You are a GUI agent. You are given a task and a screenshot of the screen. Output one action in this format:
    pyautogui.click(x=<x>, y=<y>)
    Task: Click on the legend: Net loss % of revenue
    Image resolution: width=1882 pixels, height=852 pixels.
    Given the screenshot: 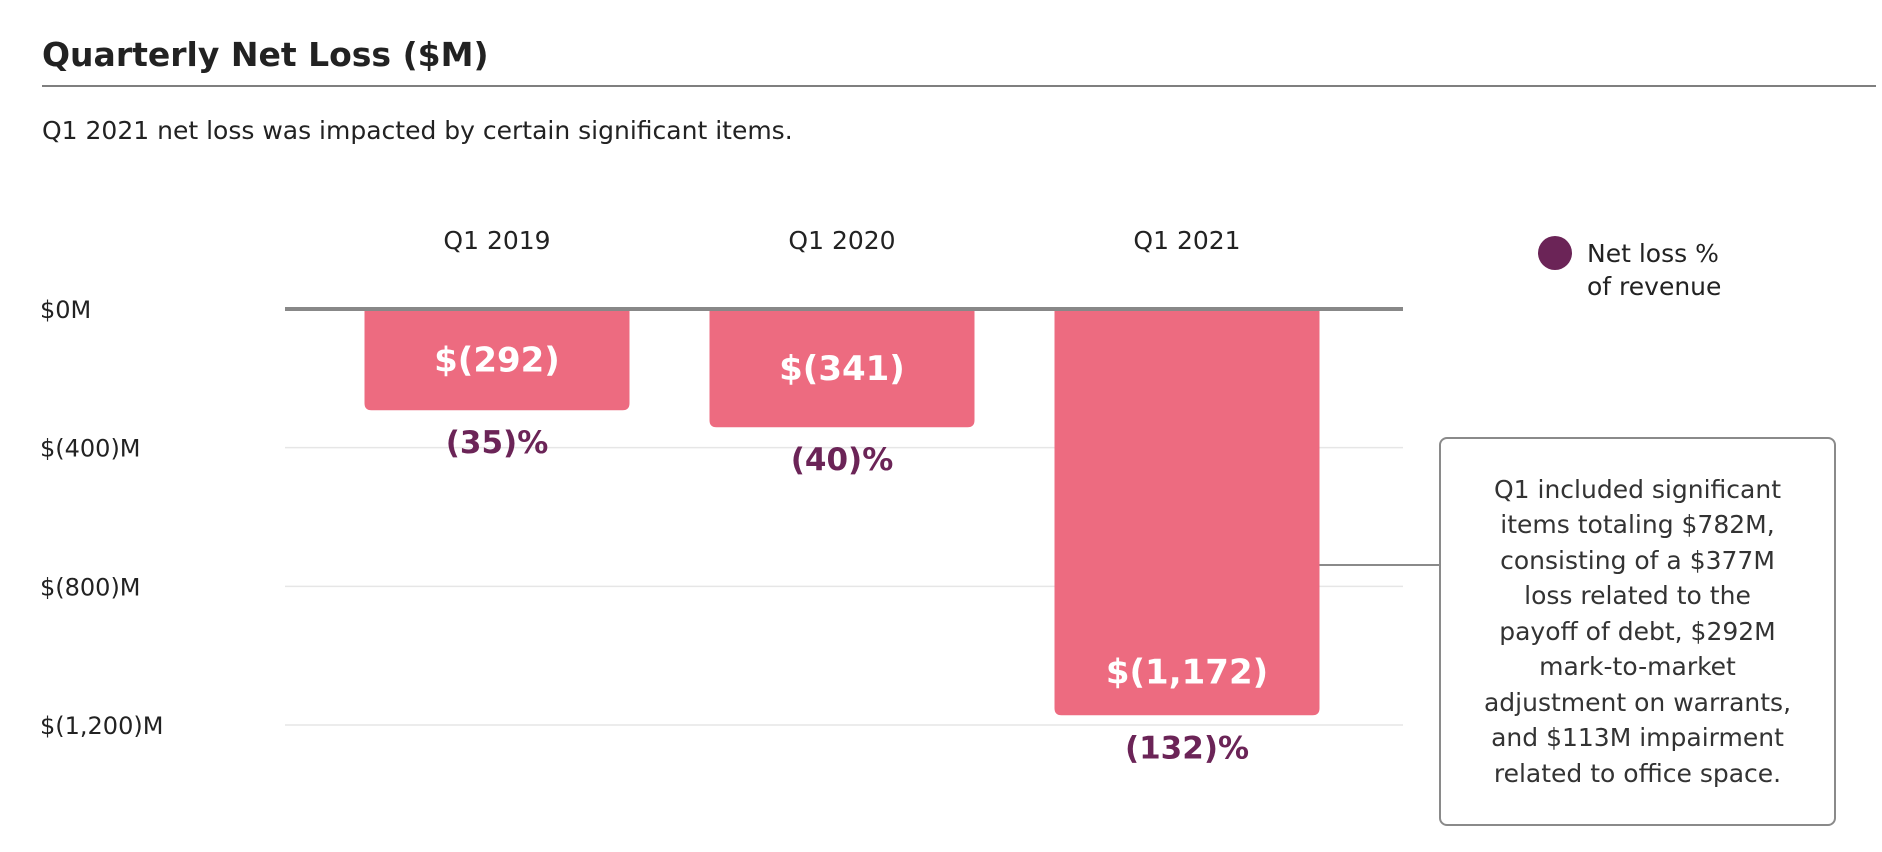 What is the action you would take?
    pyautogui.click(x=1629, y=268)
    